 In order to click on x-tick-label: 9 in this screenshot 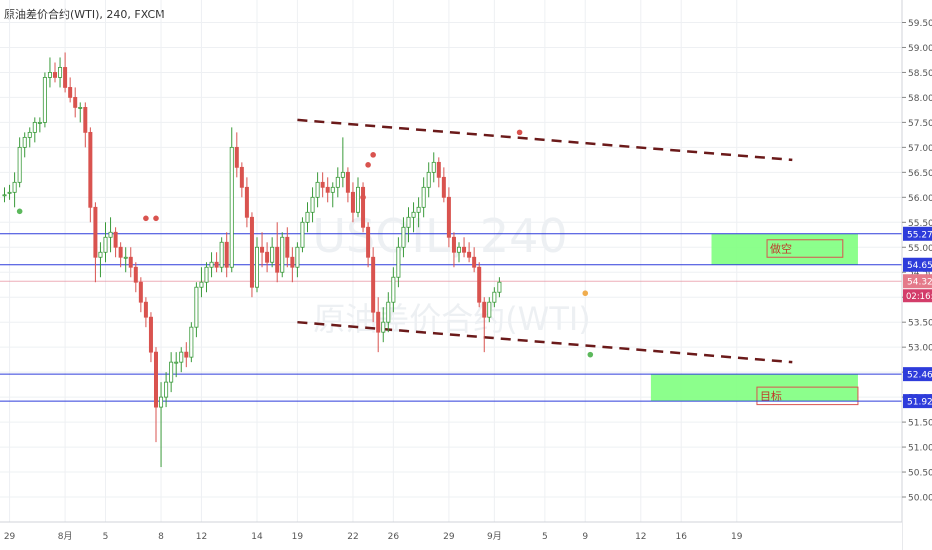, I will do `click(585, 537)`.